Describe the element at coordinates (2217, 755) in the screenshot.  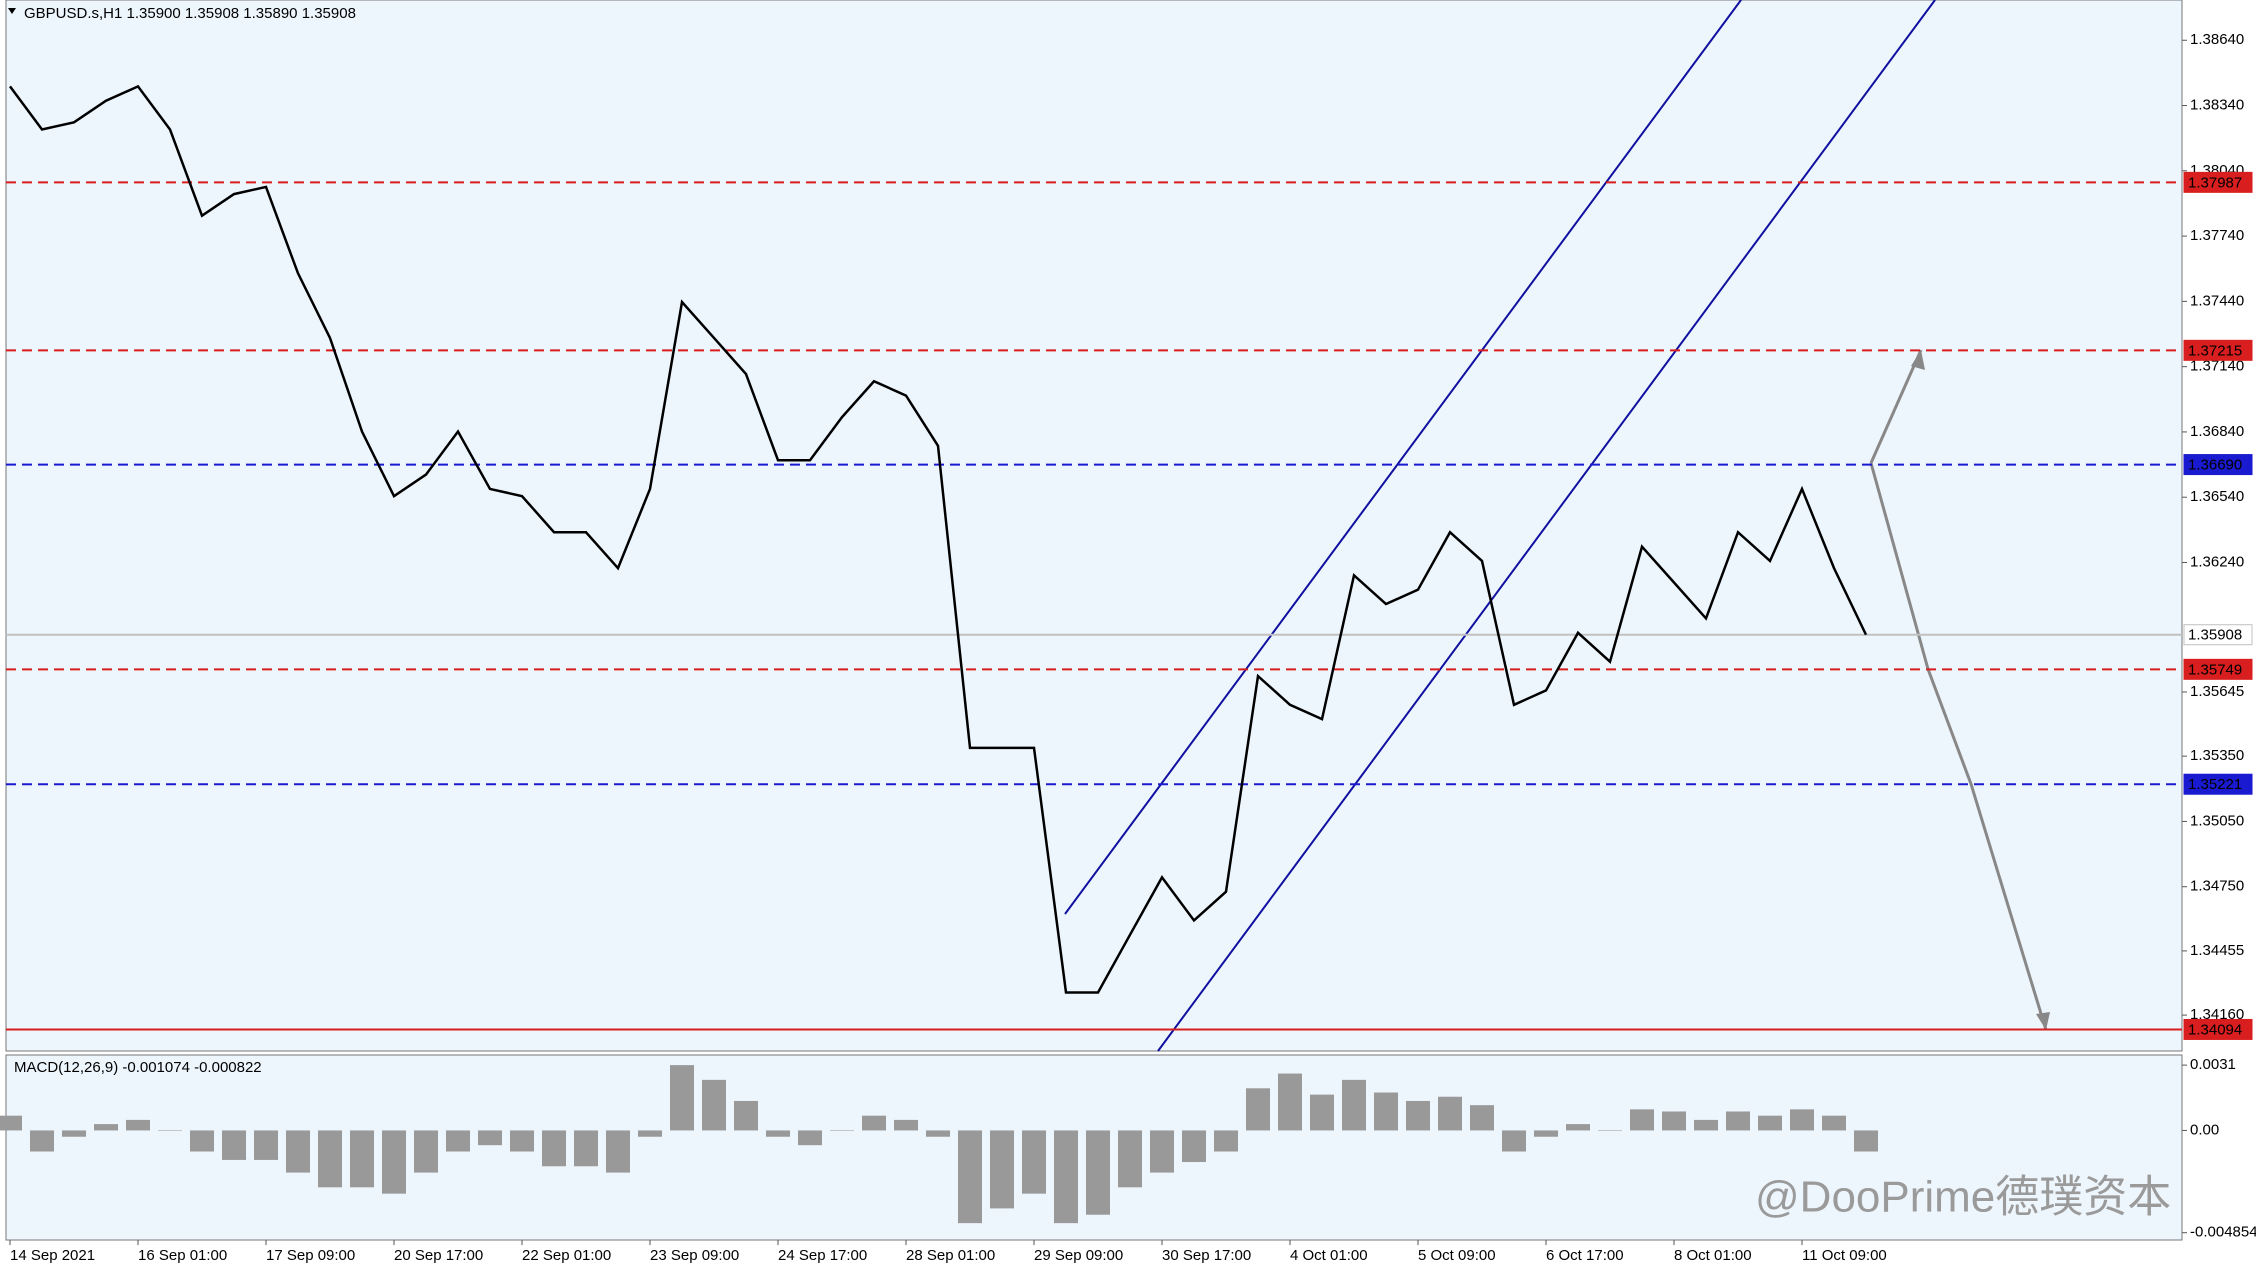
I see `y-tick-label: 1.35350` at that location.